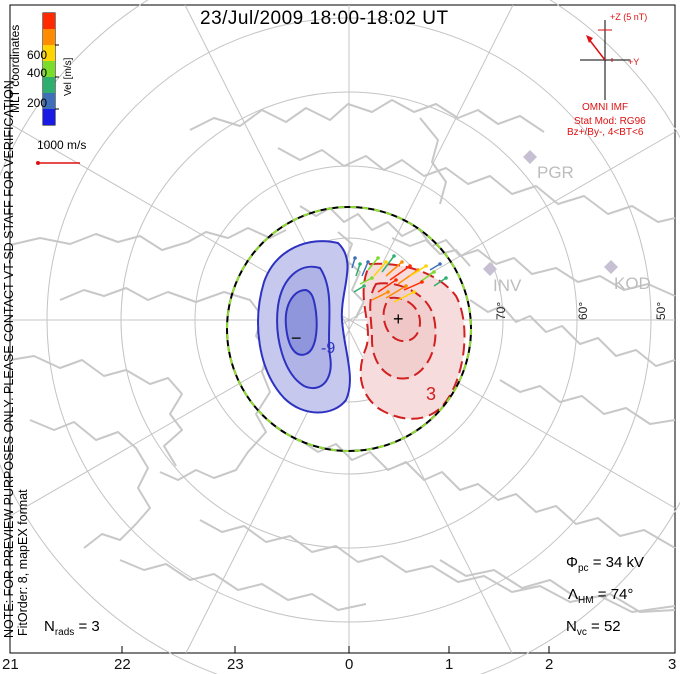 Image resolution: width=680 pixels, height=674 pixels. Describe the element at coordinates (95, 626) in the screenshot. I see `n-rads-value: 3` at that location.